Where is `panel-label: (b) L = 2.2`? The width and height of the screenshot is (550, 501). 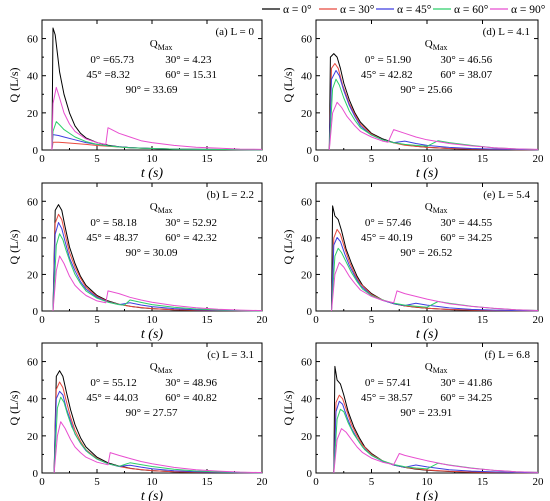 panel-label: (b) L = 2.2 is located at coordinates (230, 195).